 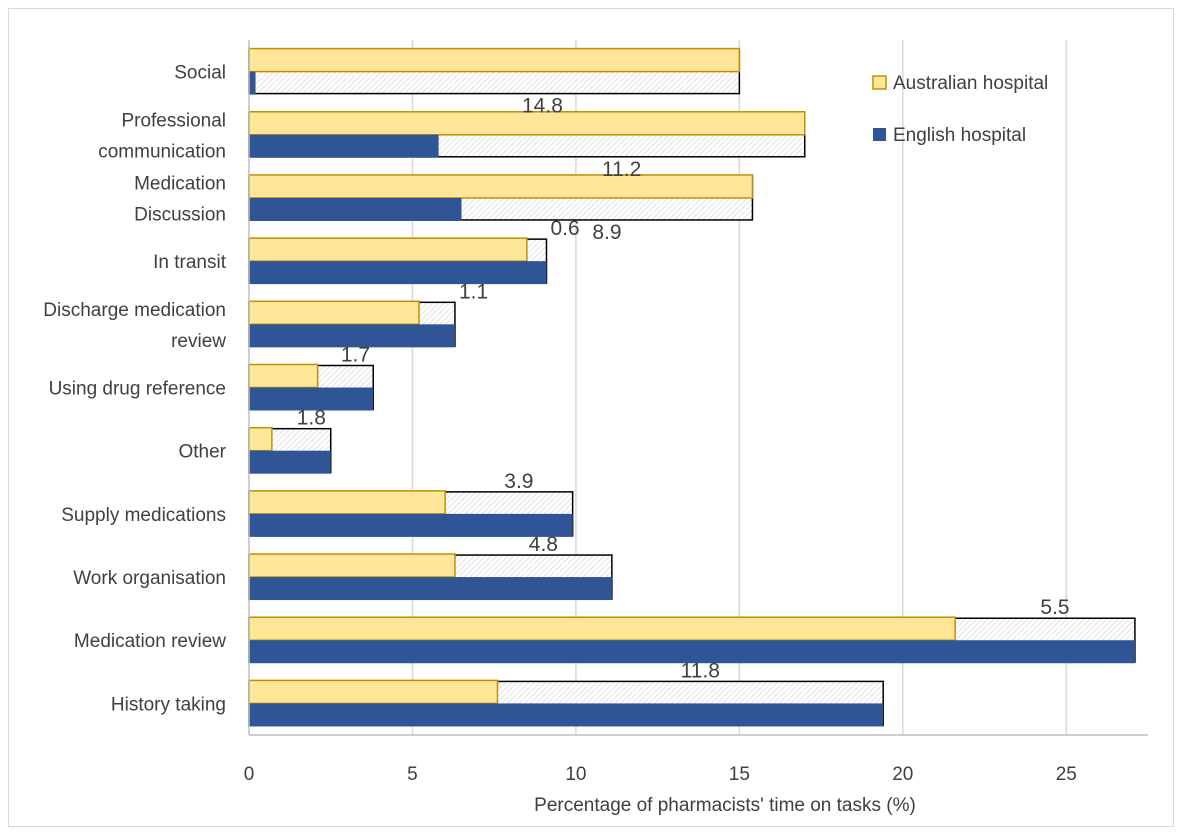 I want to click on difference-label: 8.9, so click(x=606, y=232).